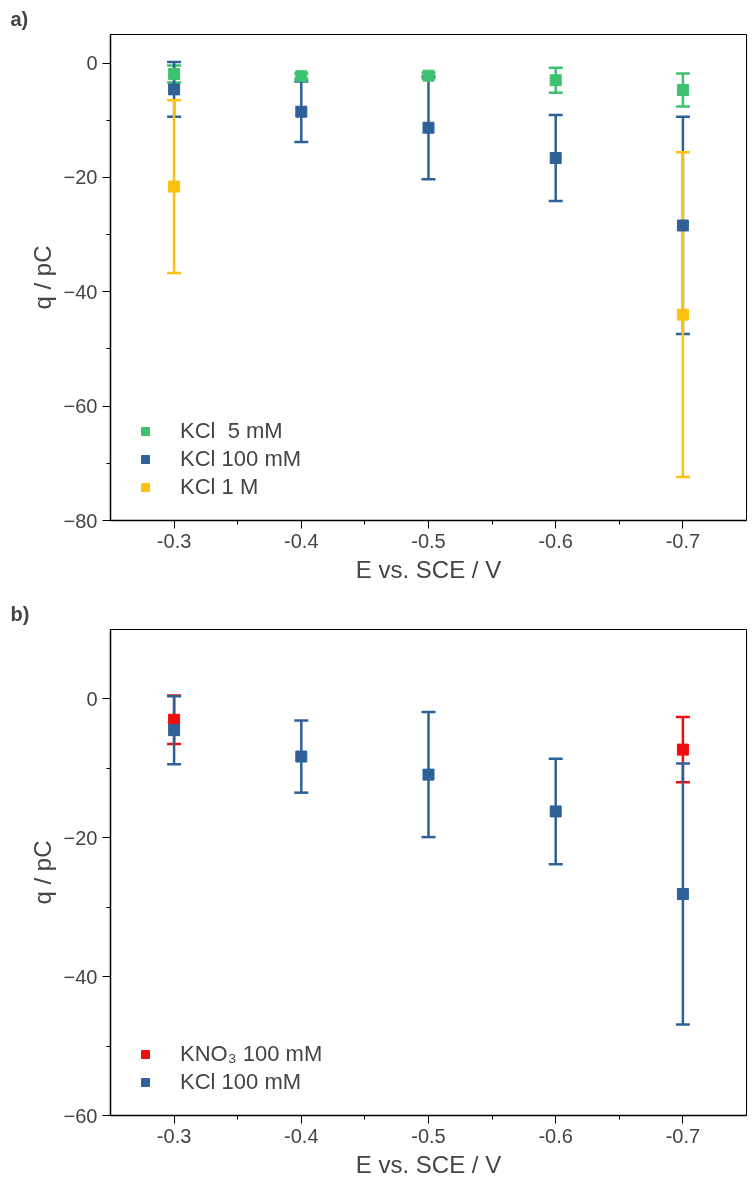 The height and width of the screenshot is (1200, 754). Describe the element at coordinates (80, 520) in the screenshot. I see `y-tick-label: −80` at that location.